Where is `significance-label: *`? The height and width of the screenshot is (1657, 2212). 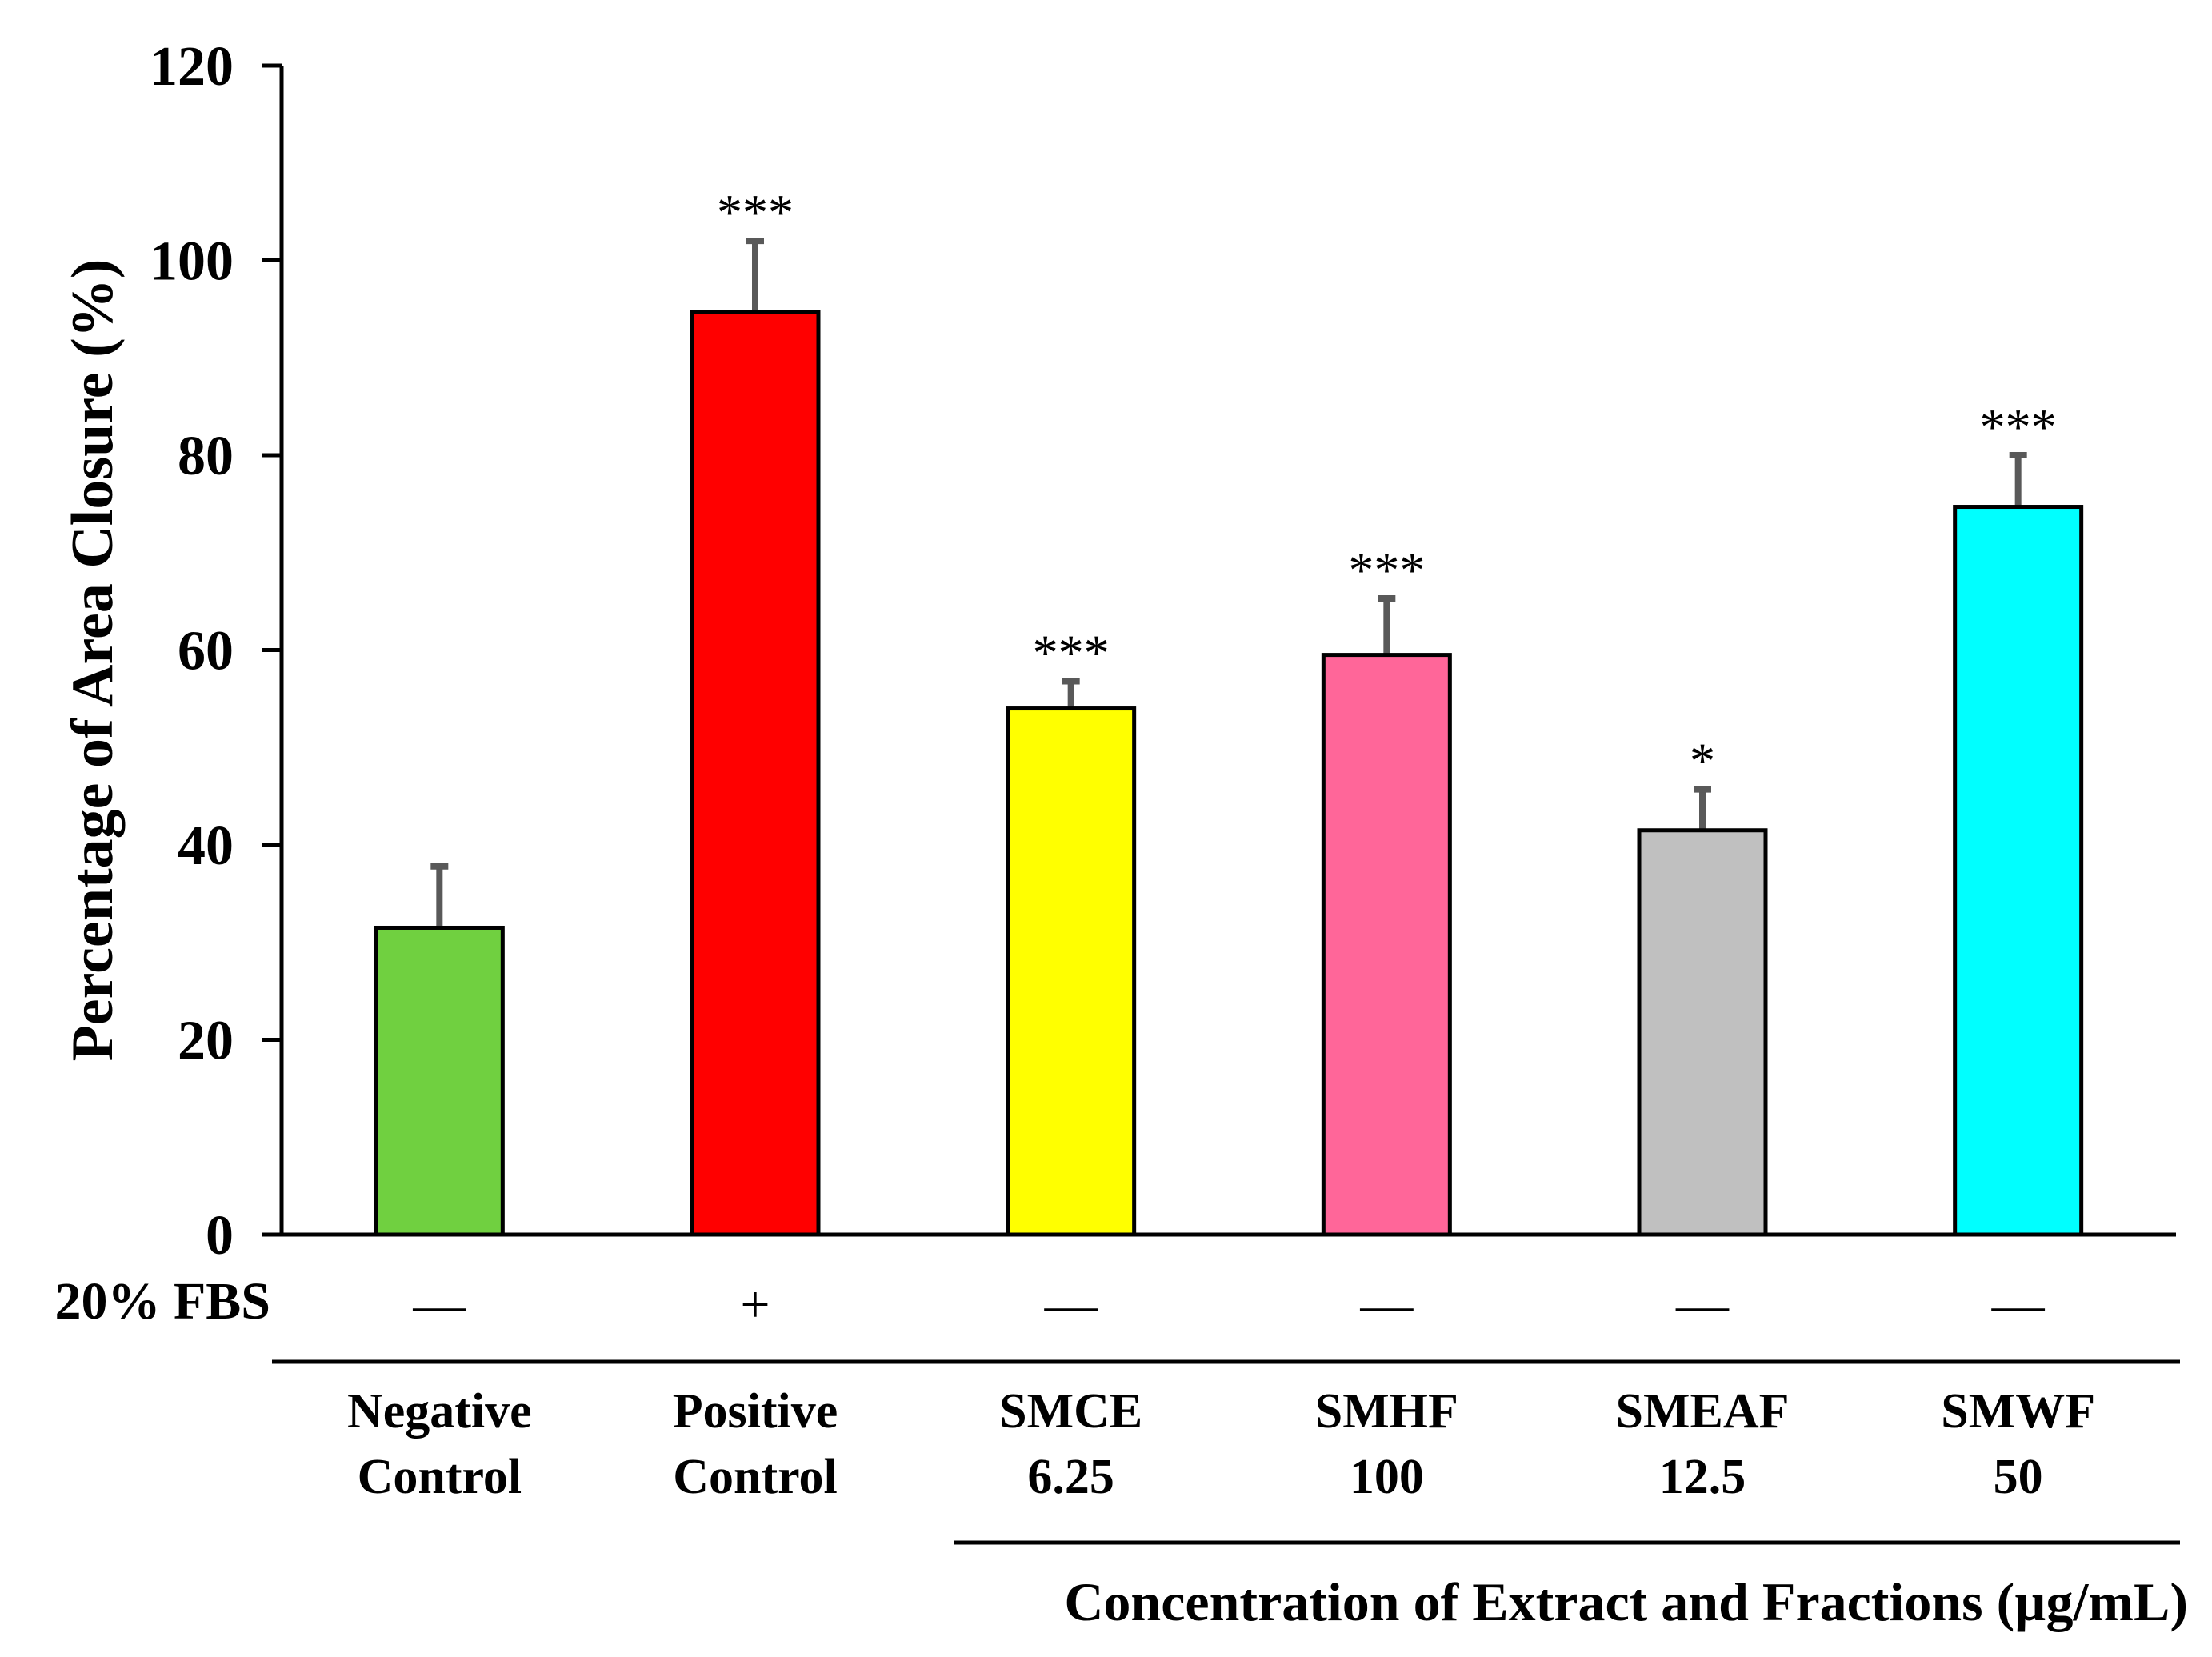 significance-label: * is located at coordinates (1702, 761).